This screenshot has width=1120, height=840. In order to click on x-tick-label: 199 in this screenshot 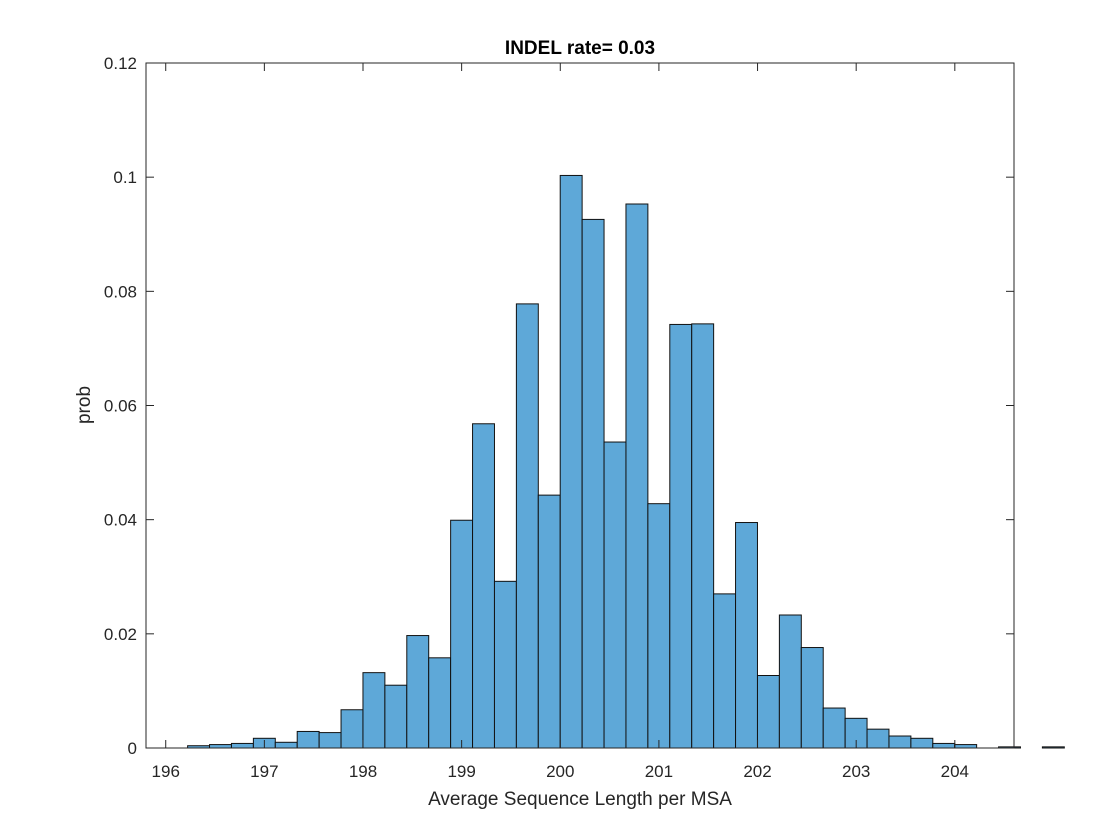, I will do `click(461, 771)`.